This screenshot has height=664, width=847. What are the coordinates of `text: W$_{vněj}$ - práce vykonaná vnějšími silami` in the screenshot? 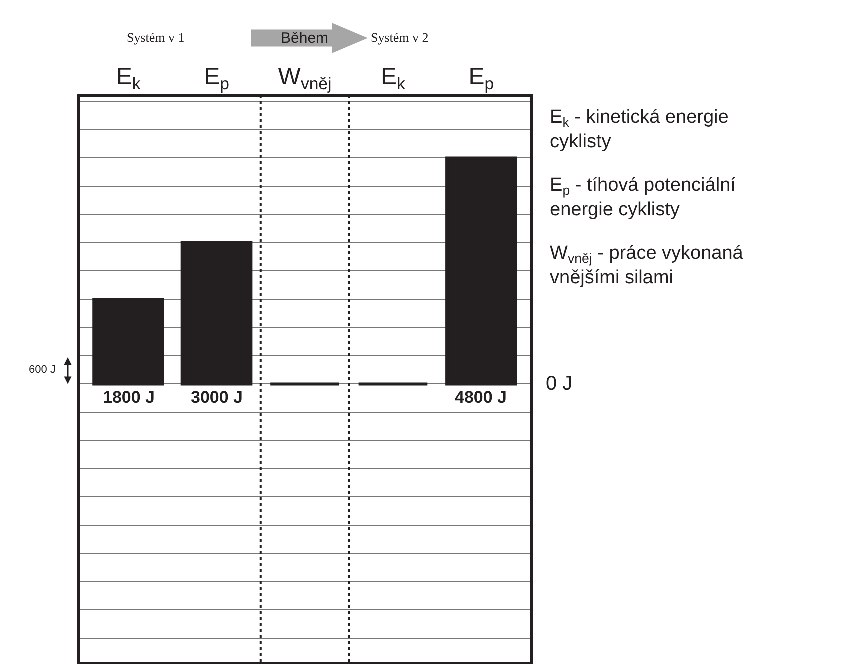 It's located at (647, 266).